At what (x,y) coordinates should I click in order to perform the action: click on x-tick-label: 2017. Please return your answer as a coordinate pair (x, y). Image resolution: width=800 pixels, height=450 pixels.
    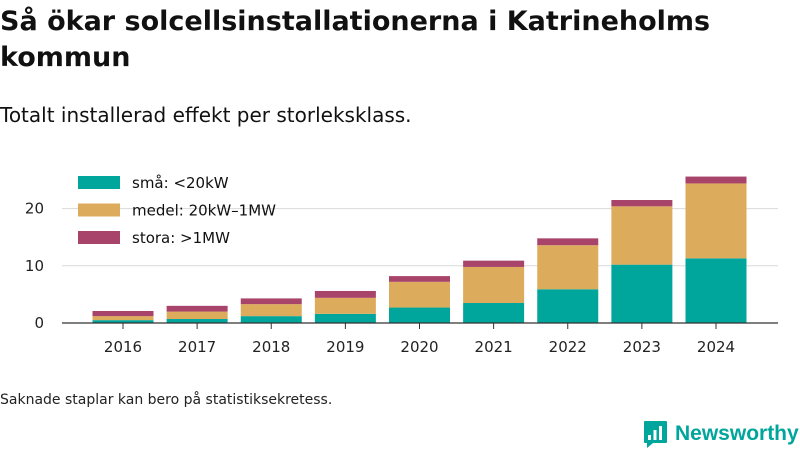
    Looking at the image, I should click on (197, 347).